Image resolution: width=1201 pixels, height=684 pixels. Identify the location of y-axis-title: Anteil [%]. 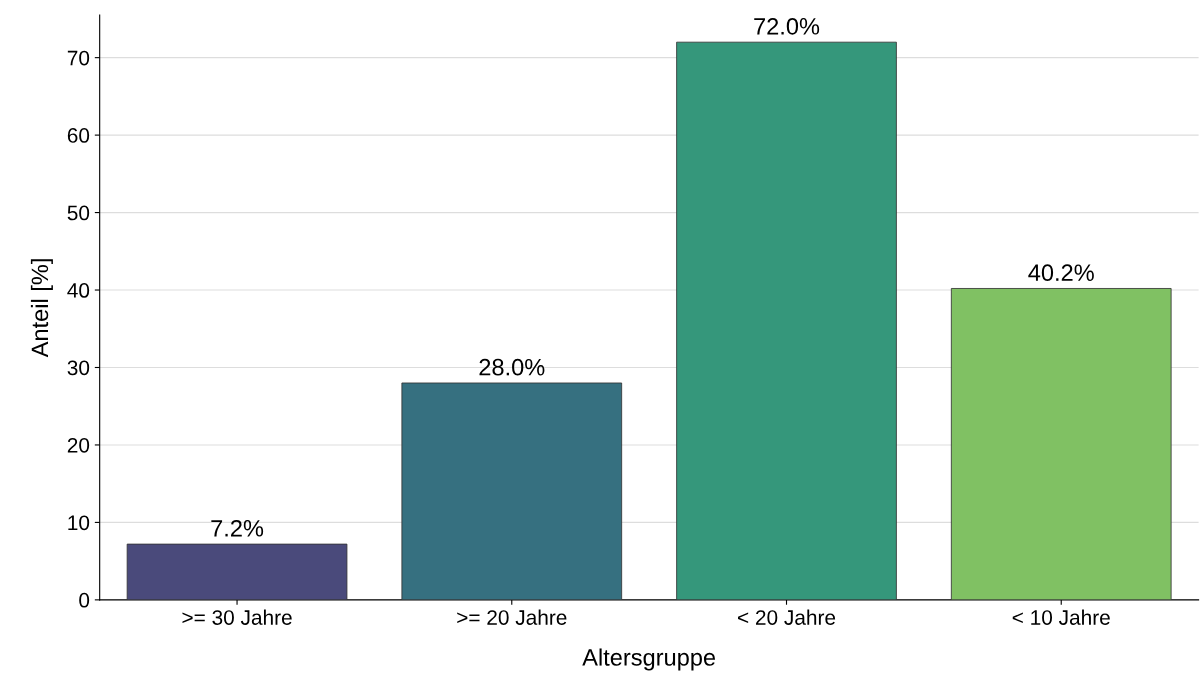
(41, 308).